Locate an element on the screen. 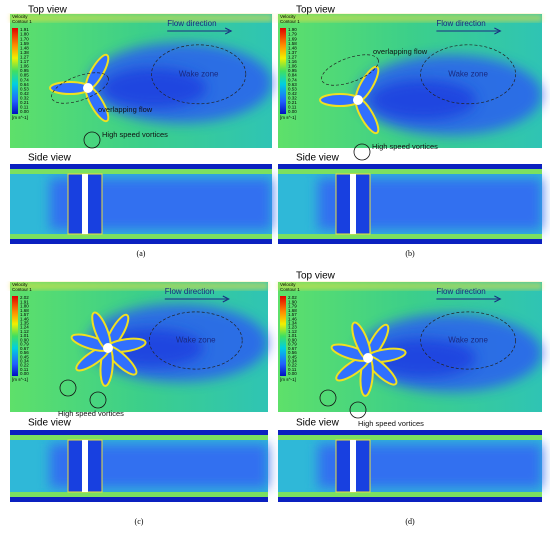 The width and height of the screenshot is (550, 537). colorbar-tick-label: 1.23 is located at coordinates (292, 327).